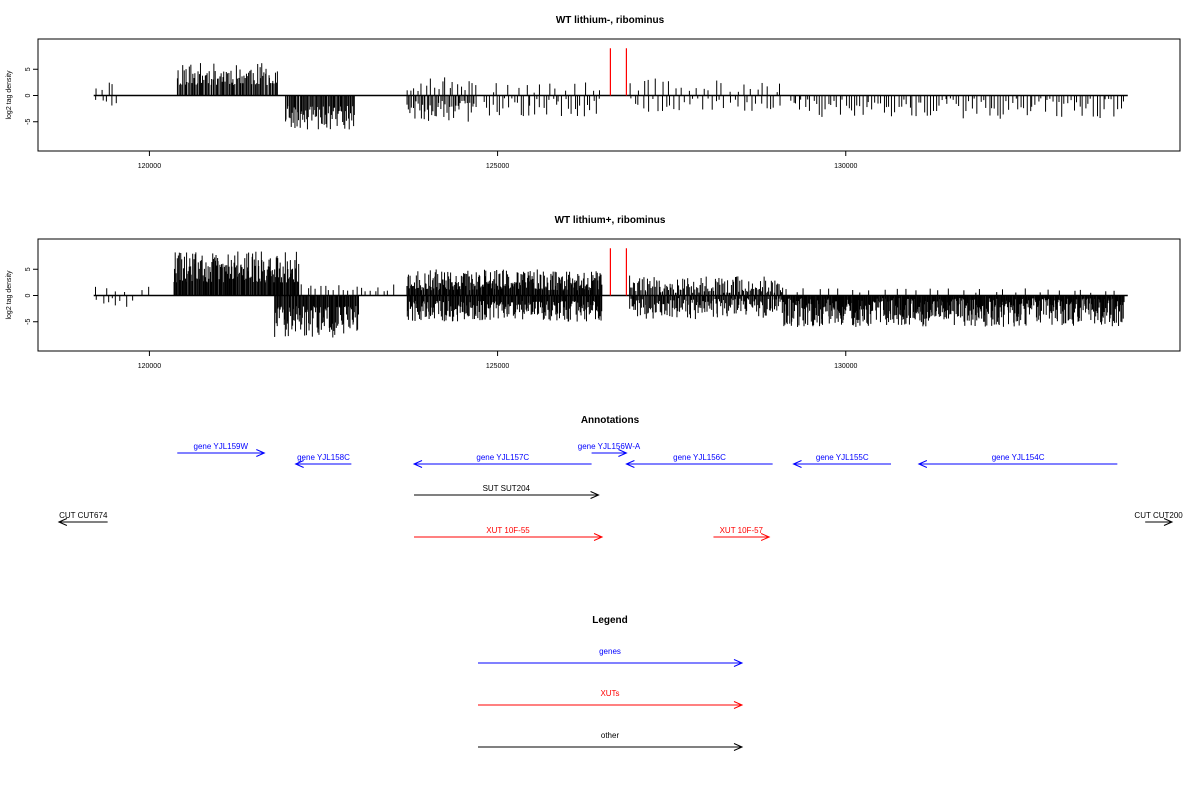 Image resolution: width=1200 pixels, height=800 pixels. I want to click on annotation-label: gene YJL157C, so click(502, 457).